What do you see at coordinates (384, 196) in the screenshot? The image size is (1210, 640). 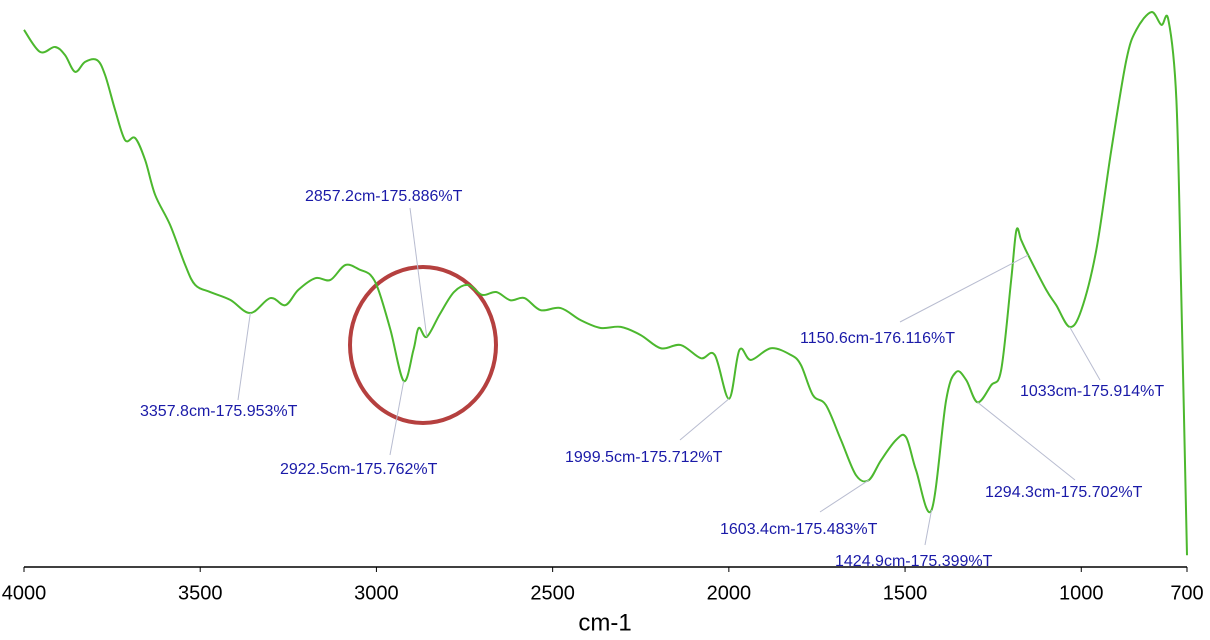 I see `peak-label: 2857.2cm-175.886%T` at bounding box center [384, 196].